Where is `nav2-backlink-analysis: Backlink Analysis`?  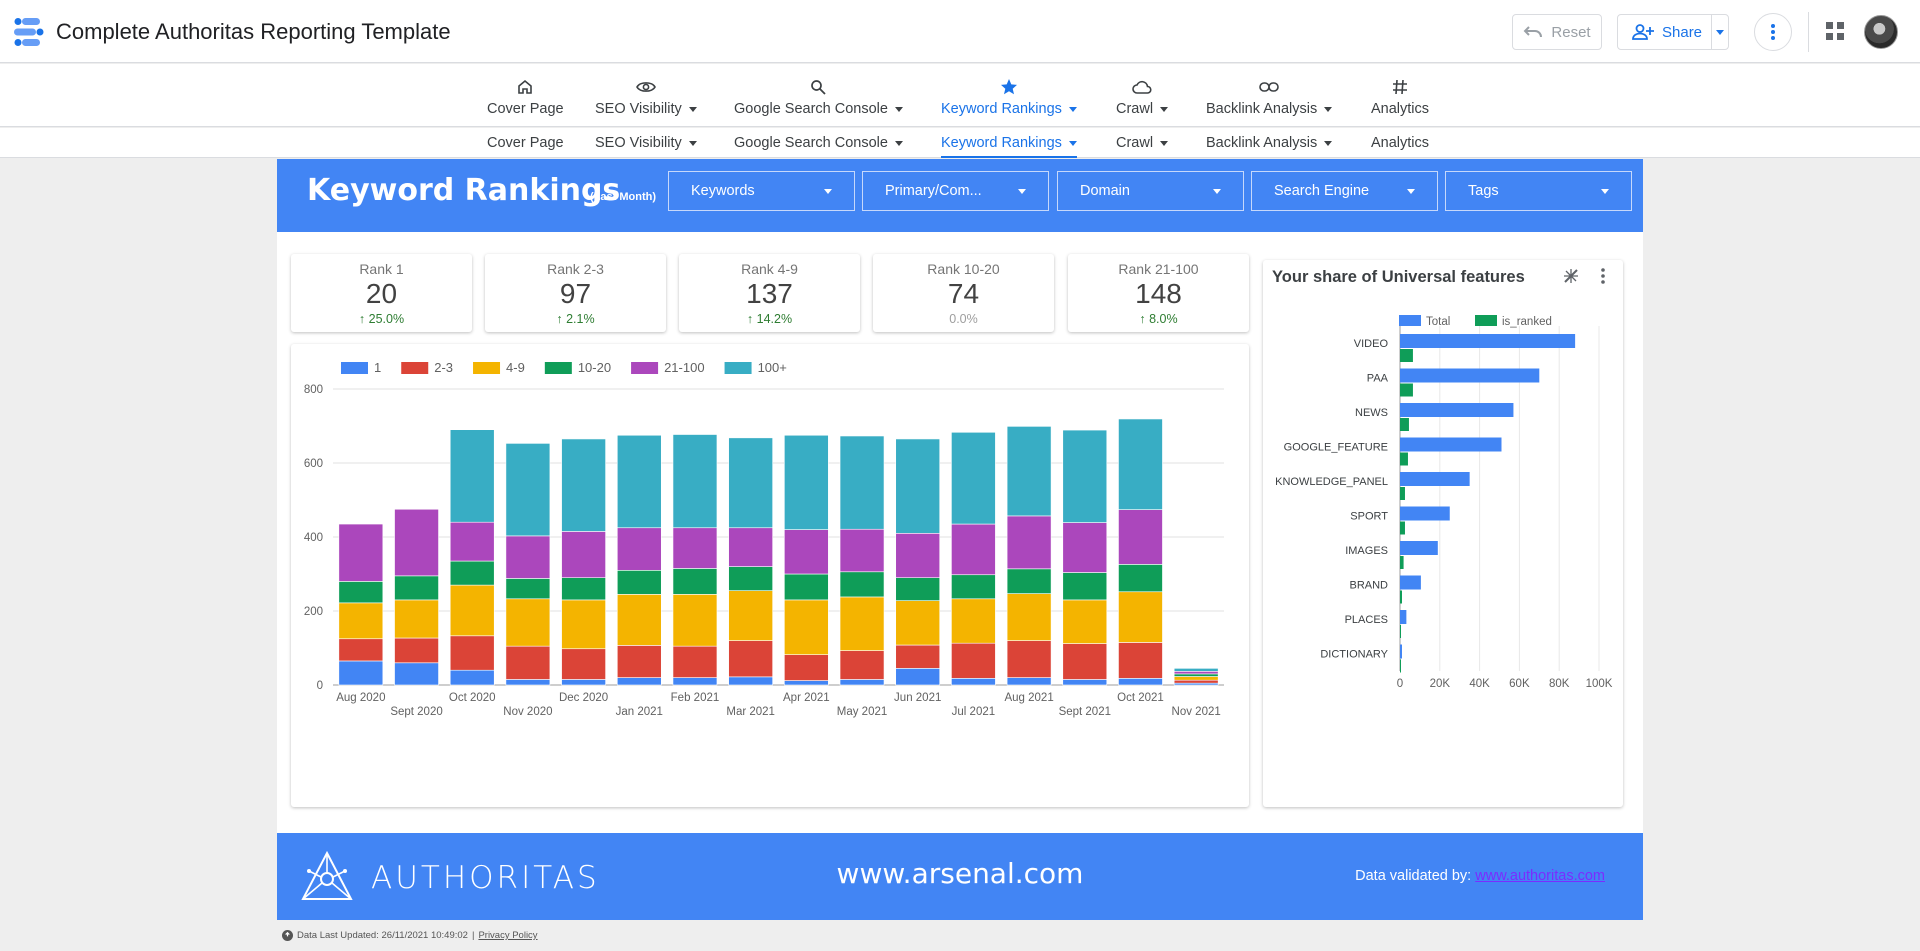 nav2-backlink-analysis: Backlink Analysis is located at coordinates (1269, 143).